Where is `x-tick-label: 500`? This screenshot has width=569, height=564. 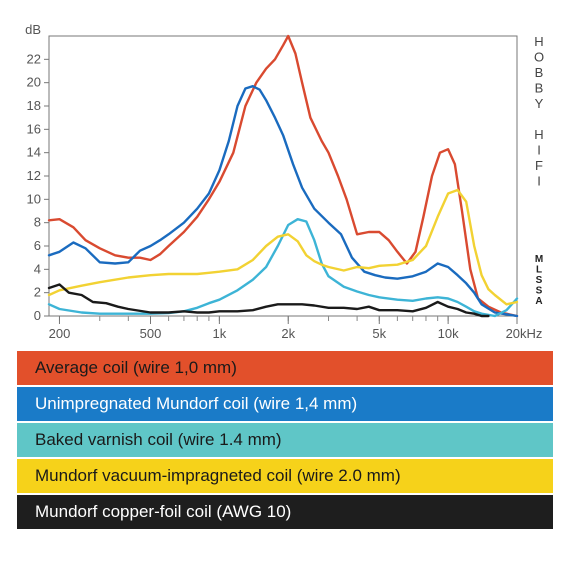 x-tick-label: 500 is located at coordinates (151, 333).